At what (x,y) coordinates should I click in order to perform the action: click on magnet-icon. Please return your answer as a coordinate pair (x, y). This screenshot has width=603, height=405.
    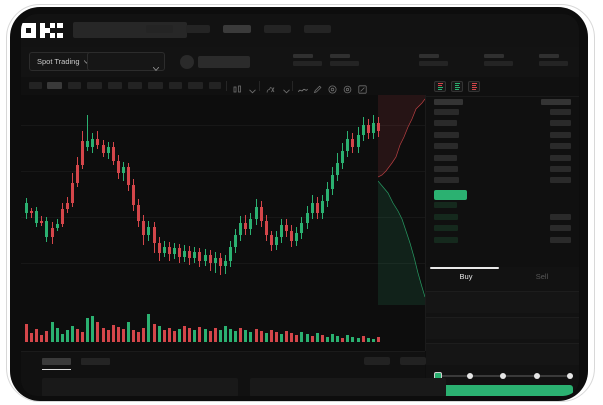
    Looking at the image, I should click on (332, 90).